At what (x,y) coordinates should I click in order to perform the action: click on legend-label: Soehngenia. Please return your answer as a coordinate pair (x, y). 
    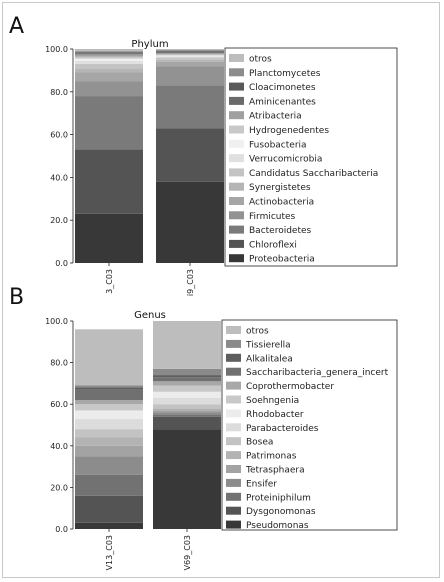
    Looking at the image, I should click on (272, 401).